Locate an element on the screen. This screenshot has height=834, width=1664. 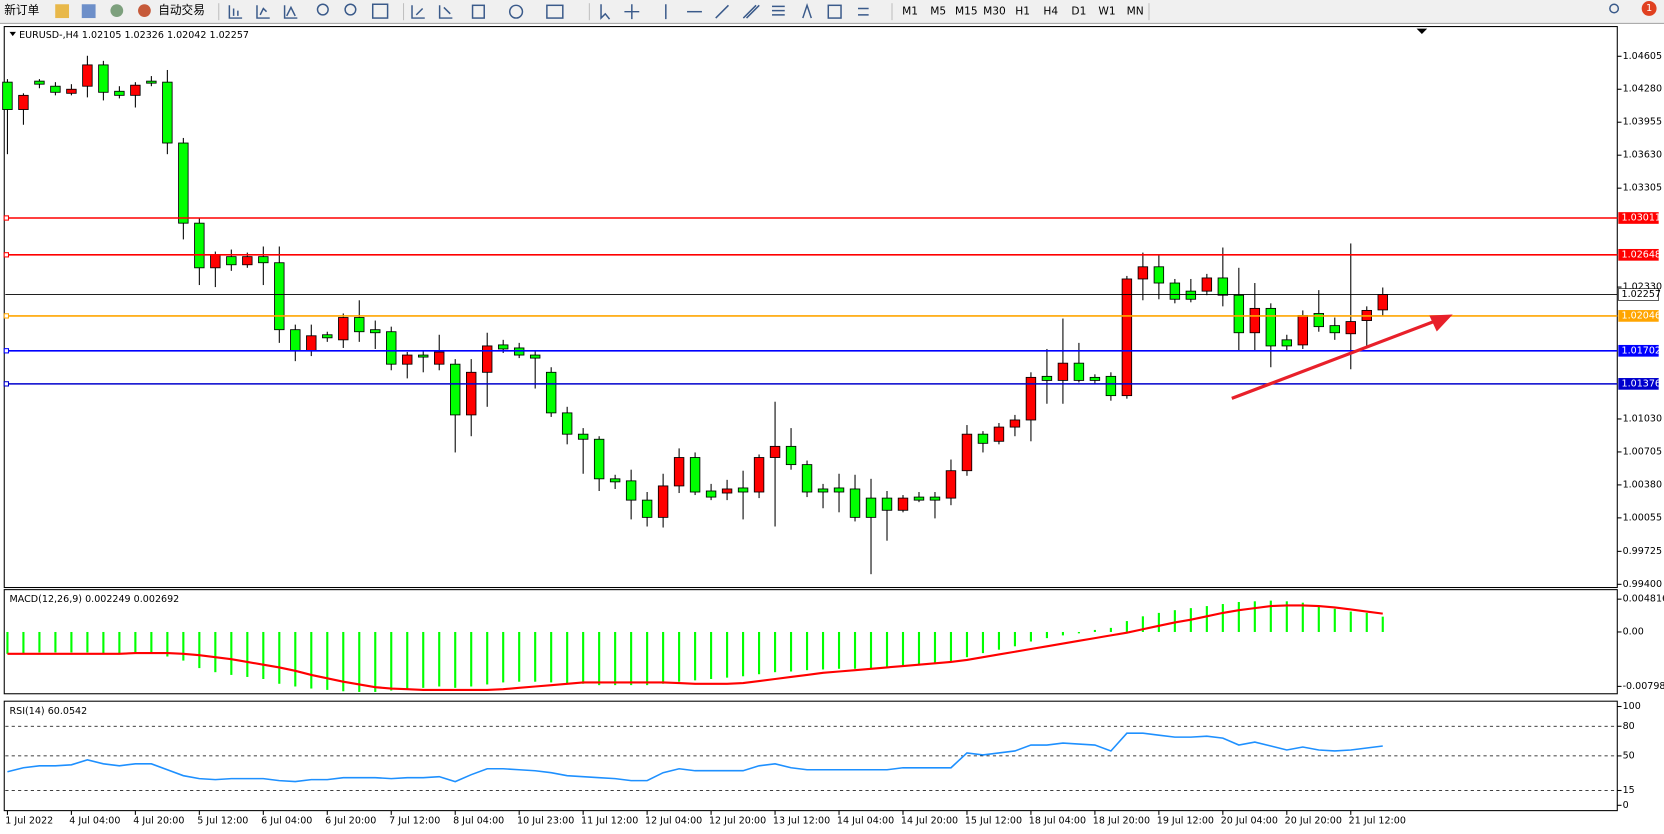
timeframe-button: H1 is located at coordinates (1022, 11).